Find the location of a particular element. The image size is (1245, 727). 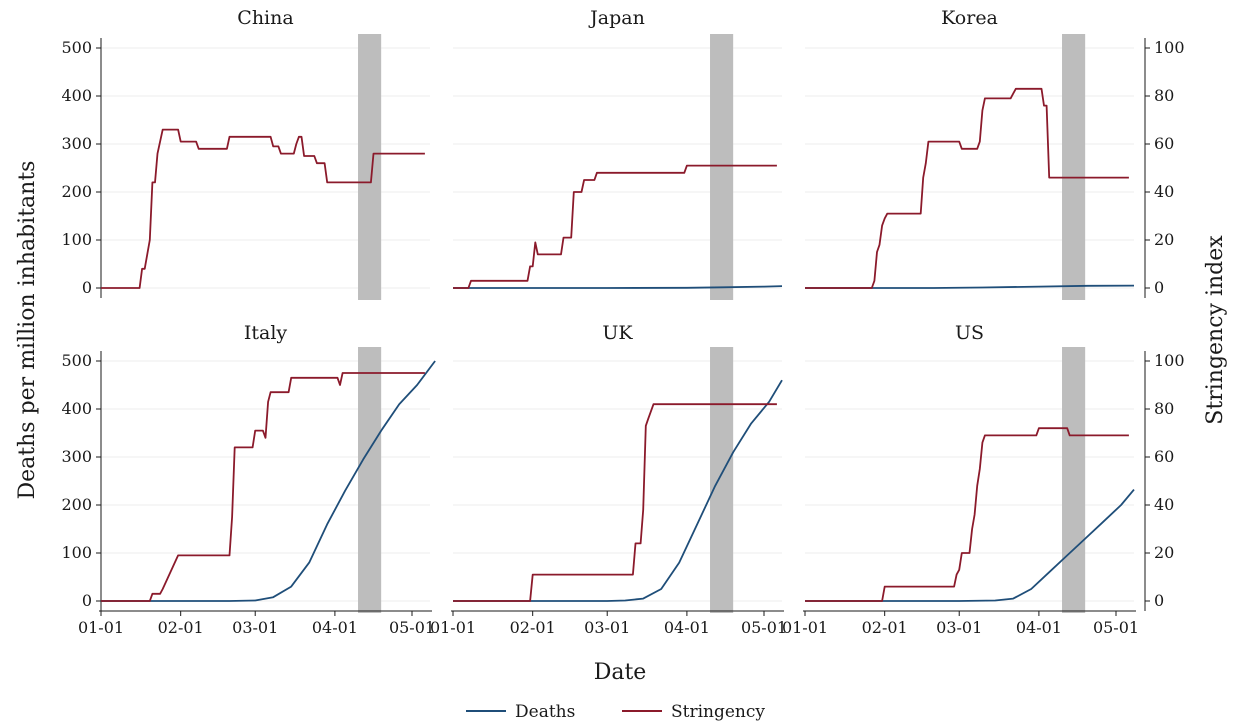

panel-china: China 0 100 200 300 400 500 is located at coordinates (245, 153).